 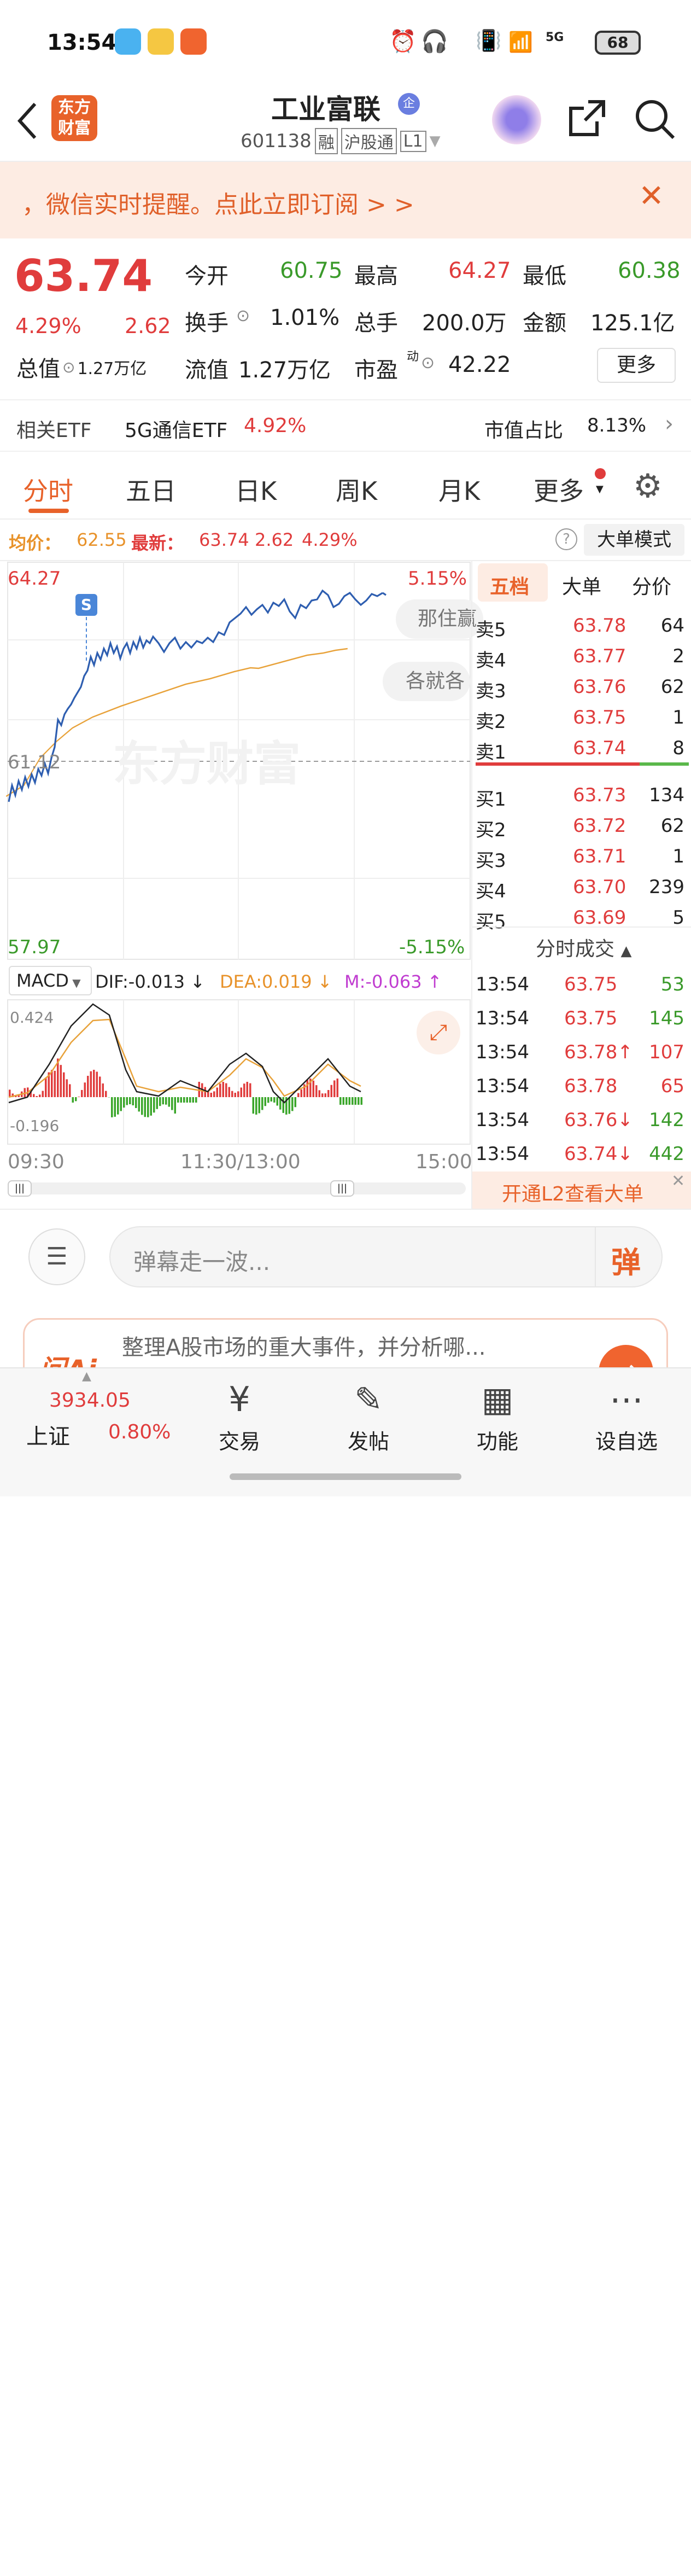 What do you see at coordinates (491, 921) in the screenshot?
I see `bid-level: 买5` at bounding box center [491, 921].